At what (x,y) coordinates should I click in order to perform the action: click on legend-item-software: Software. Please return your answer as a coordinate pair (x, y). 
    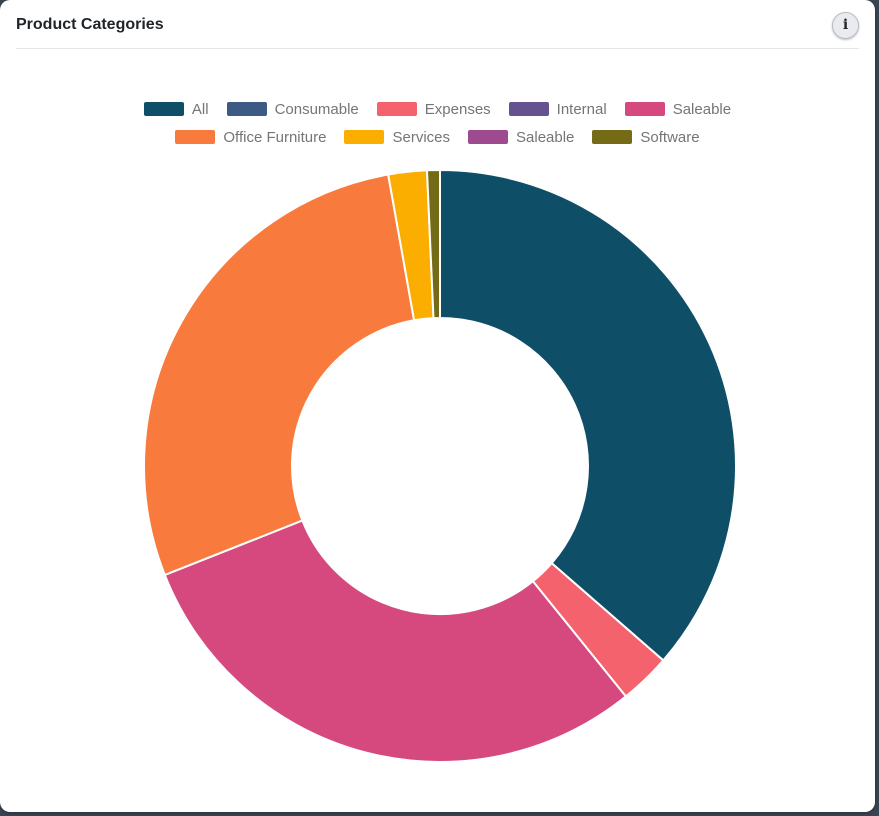
    Looking at the image, I should click on (646, 137).